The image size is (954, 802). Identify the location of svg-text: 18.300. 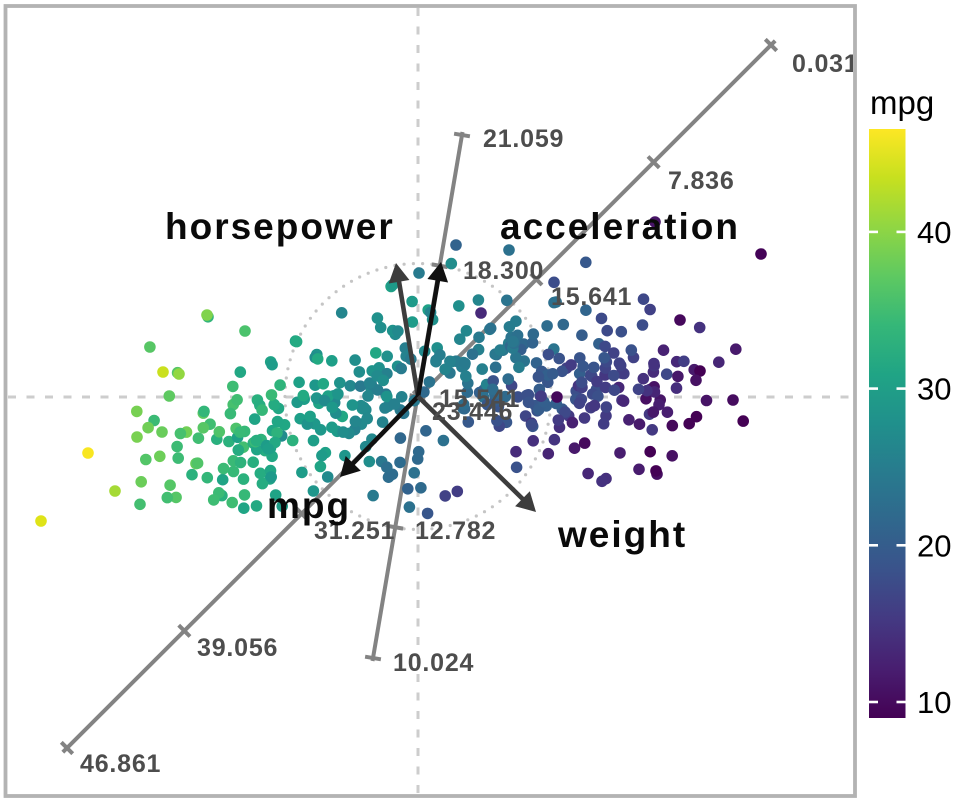
(503, 271).